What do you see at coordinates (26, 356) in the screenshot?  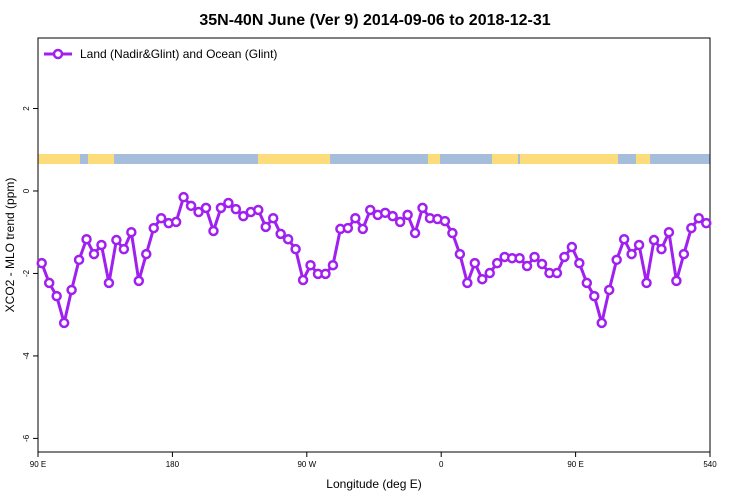 I see `y-tick-label: -4` at bounding box center [26, 356].